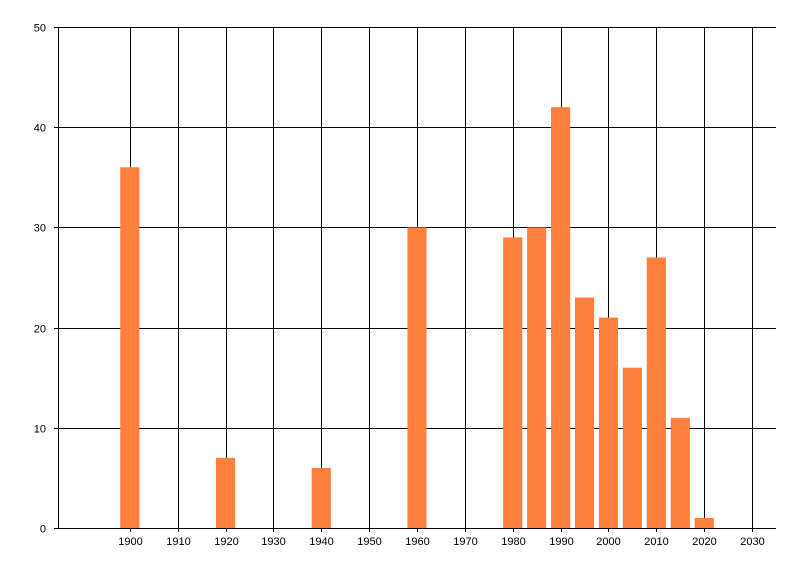 The image size is (800, 576). I want to click on bar-2020, so click(704, 522).